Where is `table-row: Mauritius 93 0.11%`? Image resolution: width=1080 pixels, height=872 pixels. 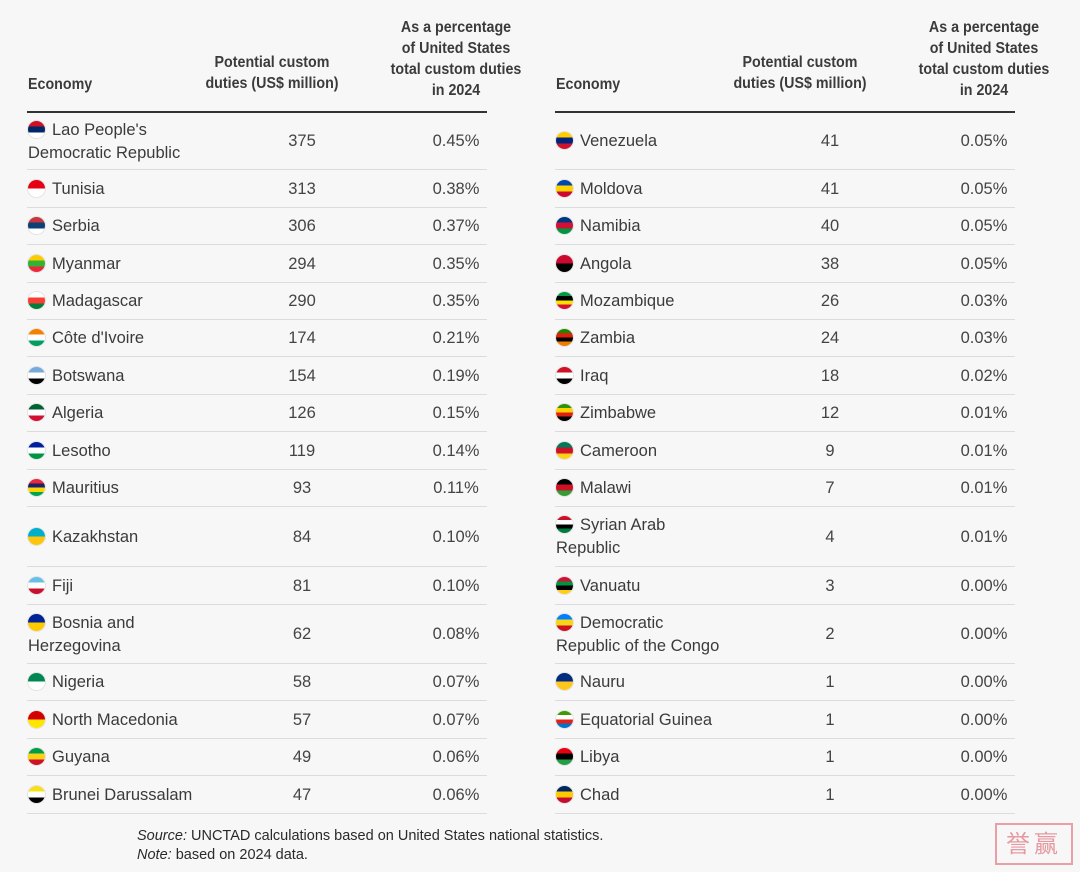
table-row: Mauritius 93 0.11% is located at coordinates (257, 488).